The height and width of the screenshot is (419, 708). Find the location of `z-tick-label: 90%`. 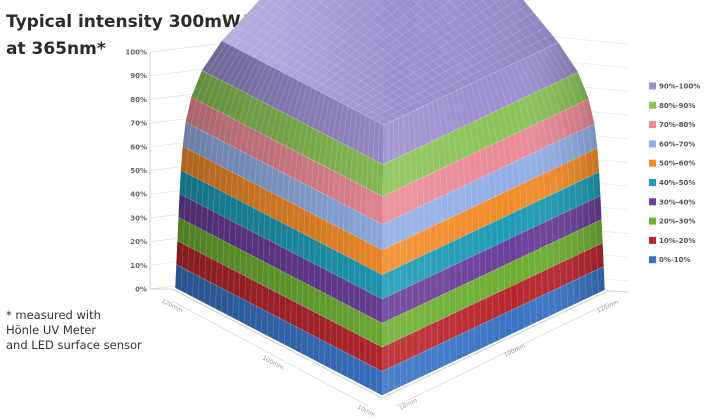

z-tick-label: 90% is located at coordinates (138, 76).